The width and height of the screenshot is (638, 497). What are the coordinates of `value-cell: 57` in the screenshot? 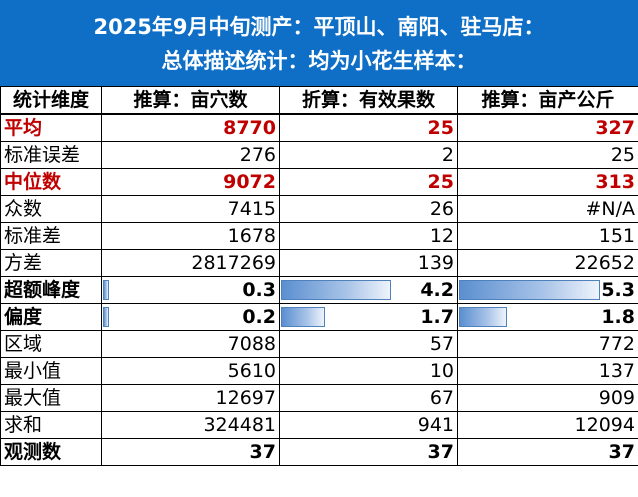 It's located at (368, 344).